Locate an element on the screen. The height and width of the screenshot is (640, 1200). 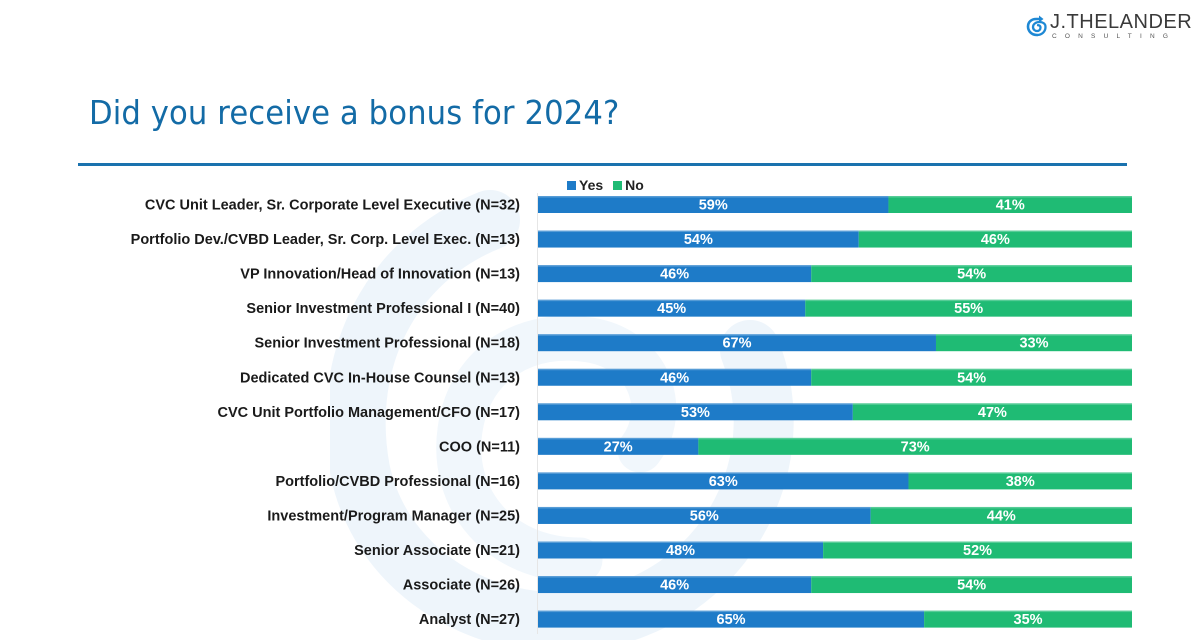
chart-legend: Yes No is located at coordinates (608, 185).